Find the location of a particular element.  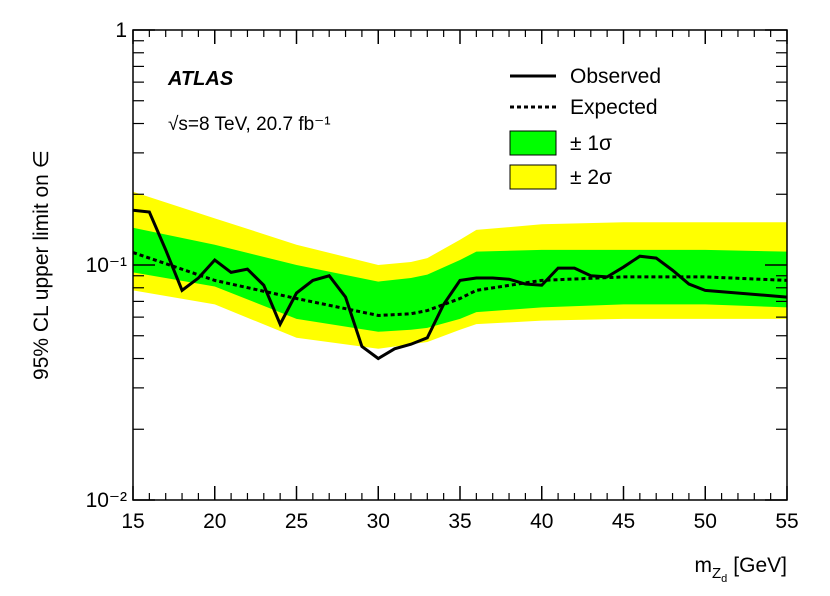

energy-label: √s=8 TeV, 20.7 fb⁻¹ is located at coordinates (249, 124).